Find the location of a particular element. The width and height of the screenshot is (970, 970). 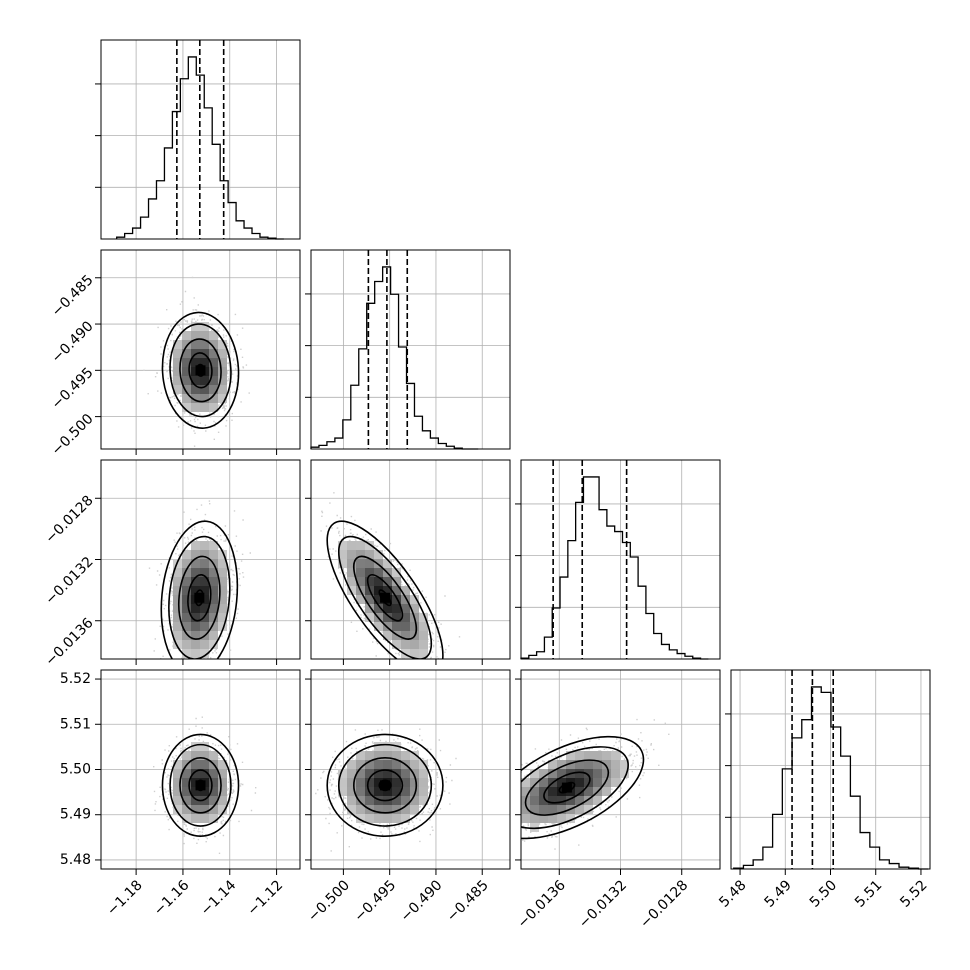

x-tick-label: −1.16 is located at coordinates (172, 898).